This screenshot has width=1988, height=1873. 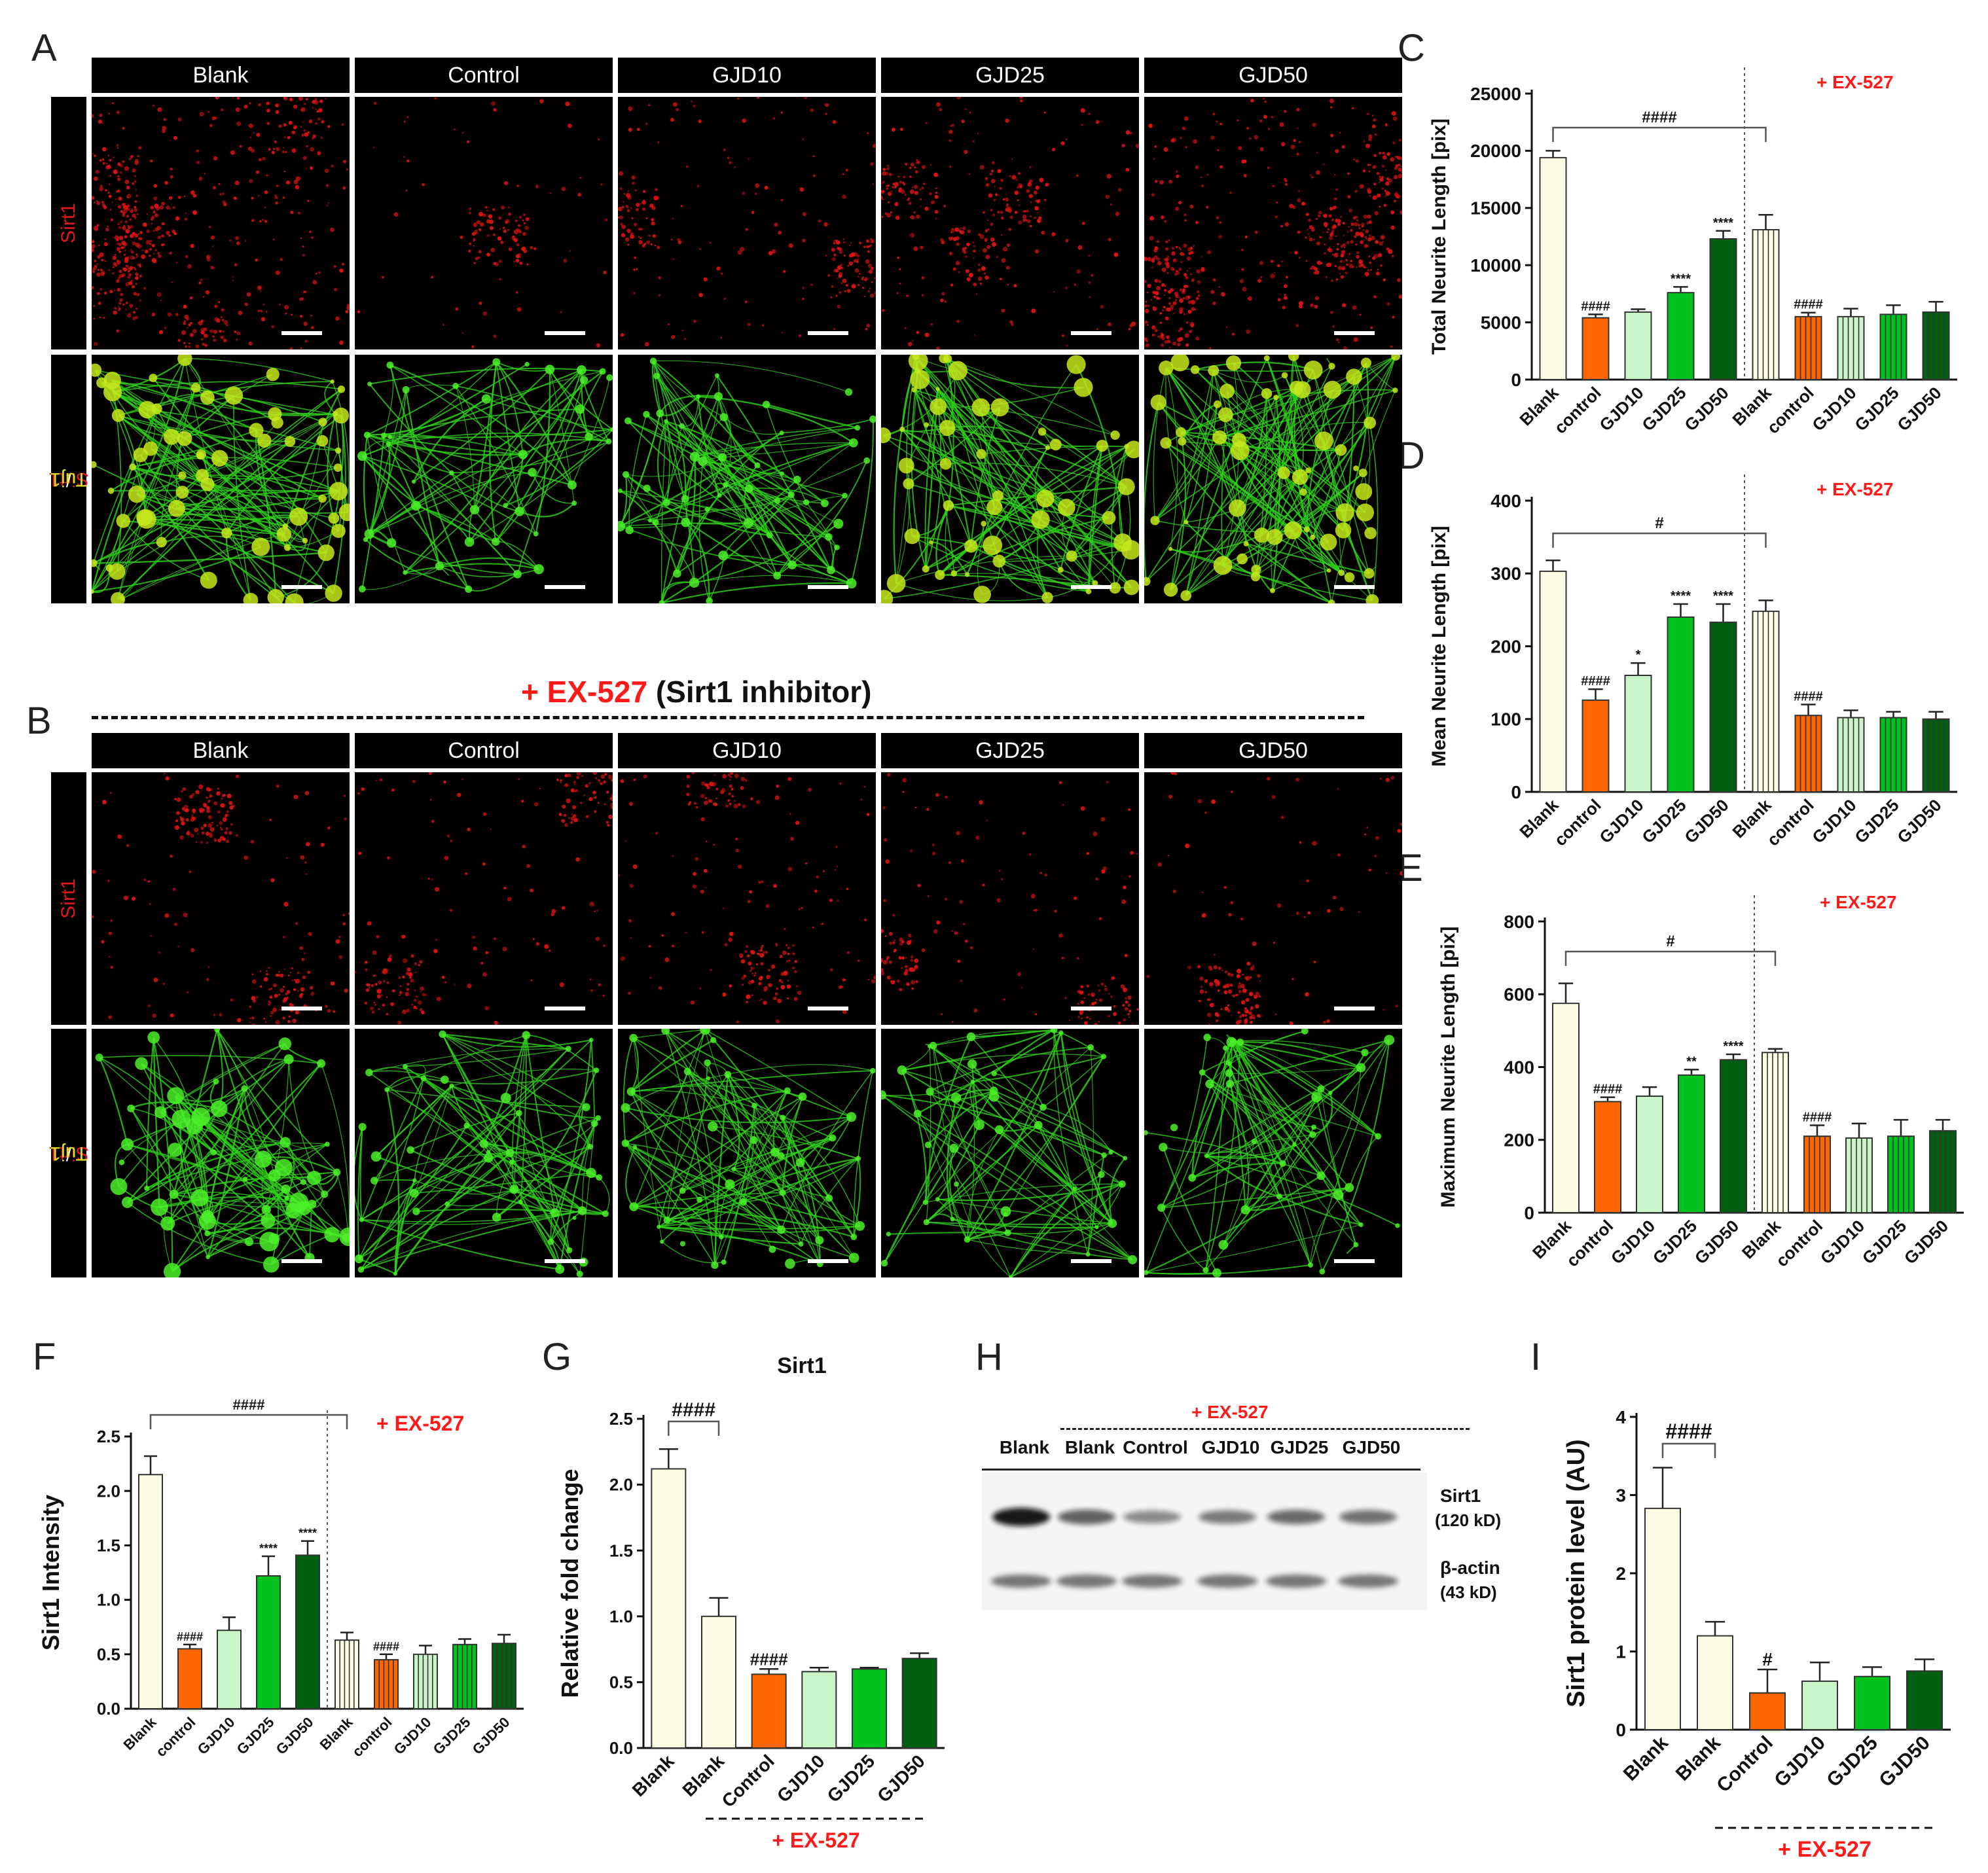 What do you see at coordinates (1688, 1431) in the screenshot?
I see `bracket-label: ####` at bounding box center [1688, 1431].